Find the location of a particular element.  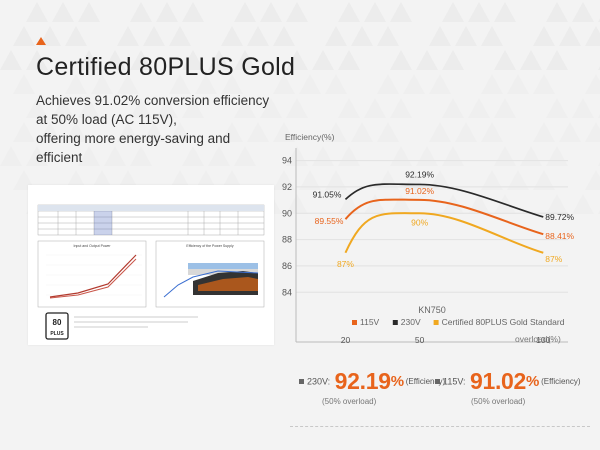

report-chart2-title: Efficiency of the Power Supply is located at coordinates (209, 246).